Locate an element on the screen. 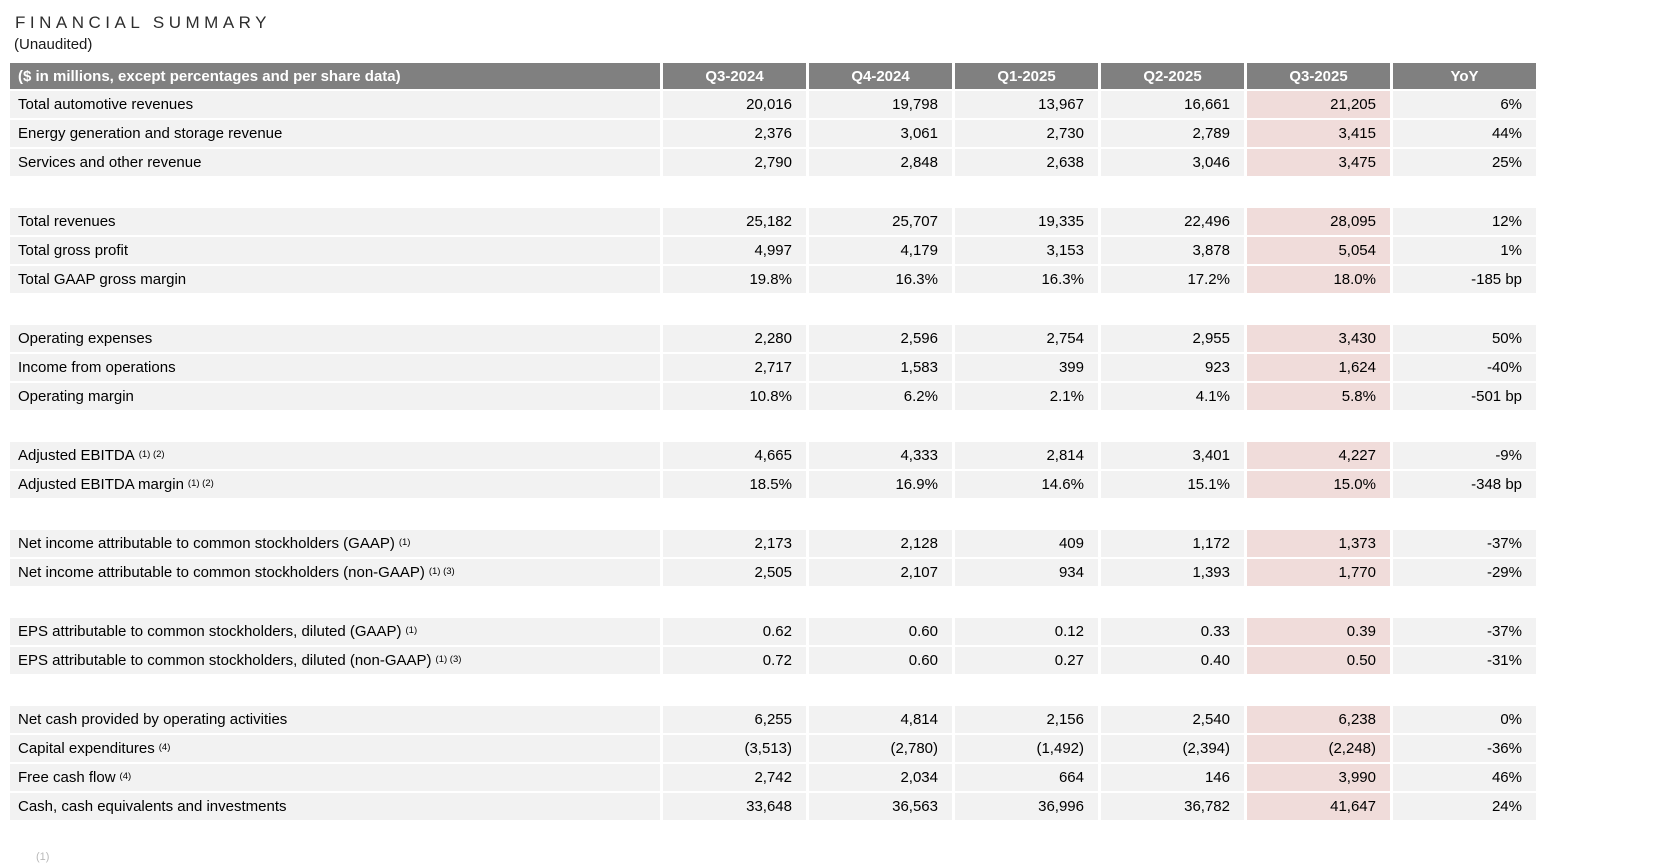  page-title: FINANCIAL SUMMARY is located at coordinates (143, 22).